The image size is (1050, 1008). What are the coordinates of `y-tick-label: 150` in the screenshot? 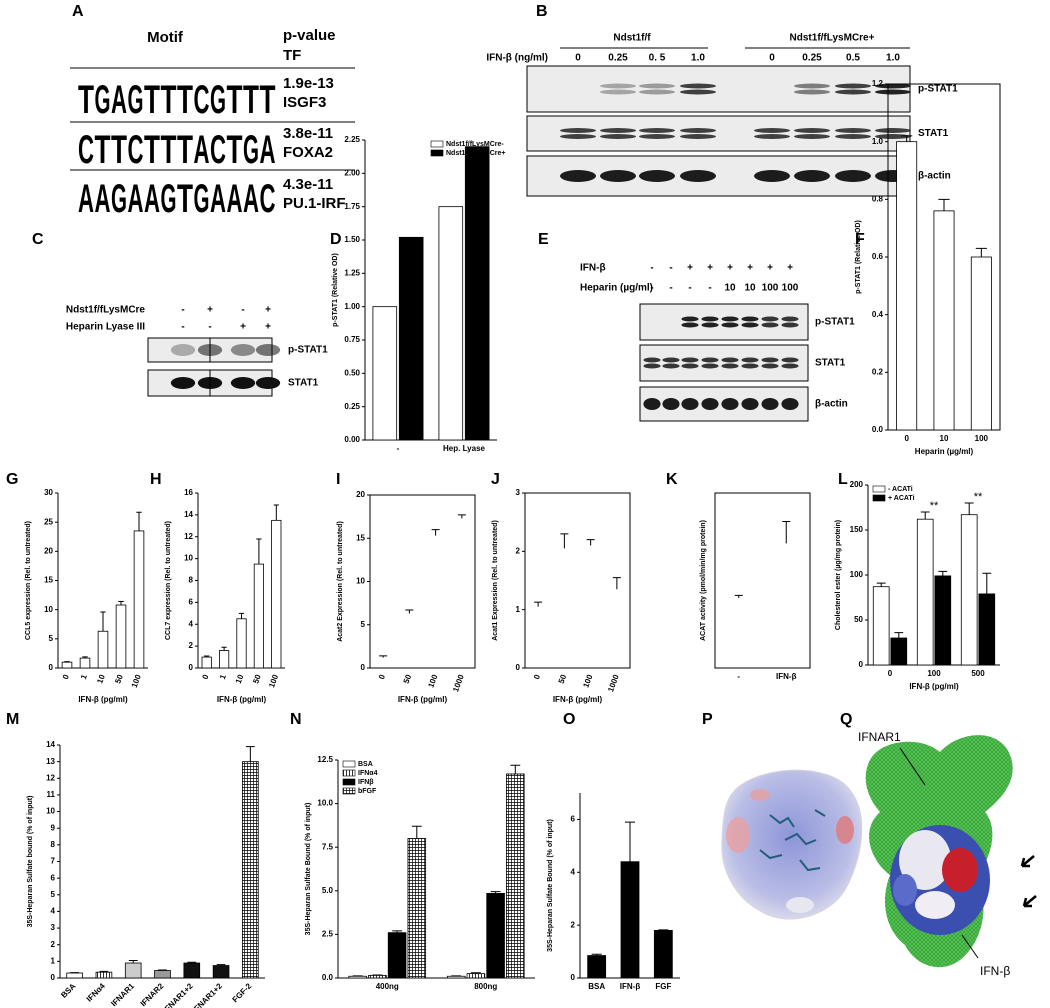 It's located at (857, 529).